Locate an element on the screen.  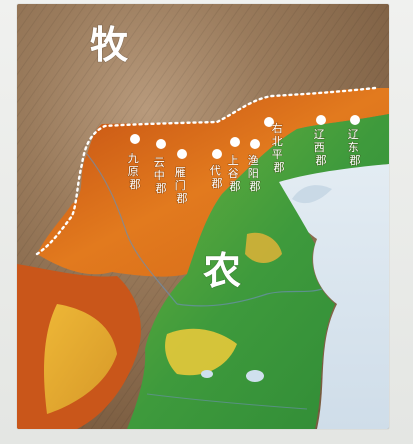
char: 东 is located at coordinates (353, 147).